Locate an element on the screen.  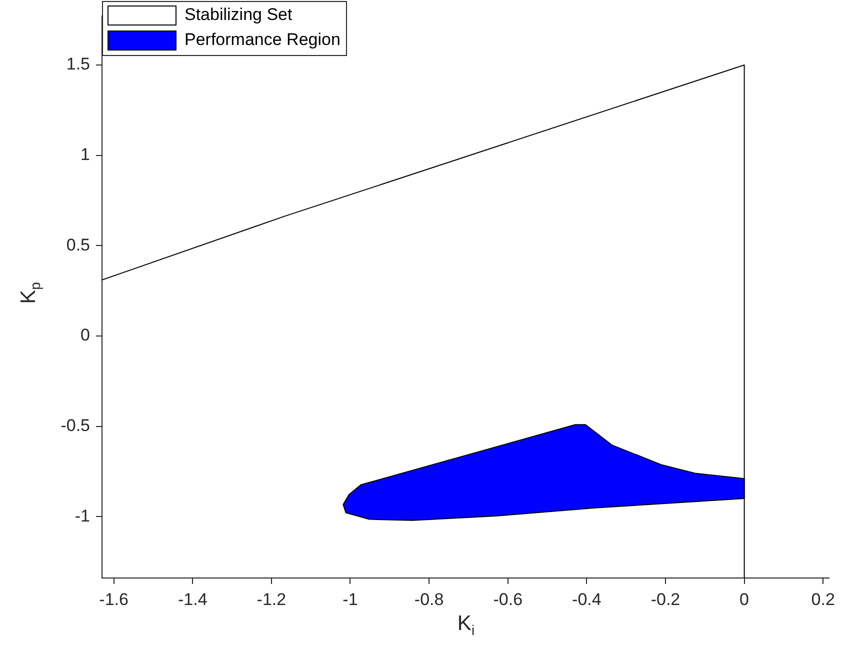
y-tick-label: 0 is located at coordinates (85, 335).